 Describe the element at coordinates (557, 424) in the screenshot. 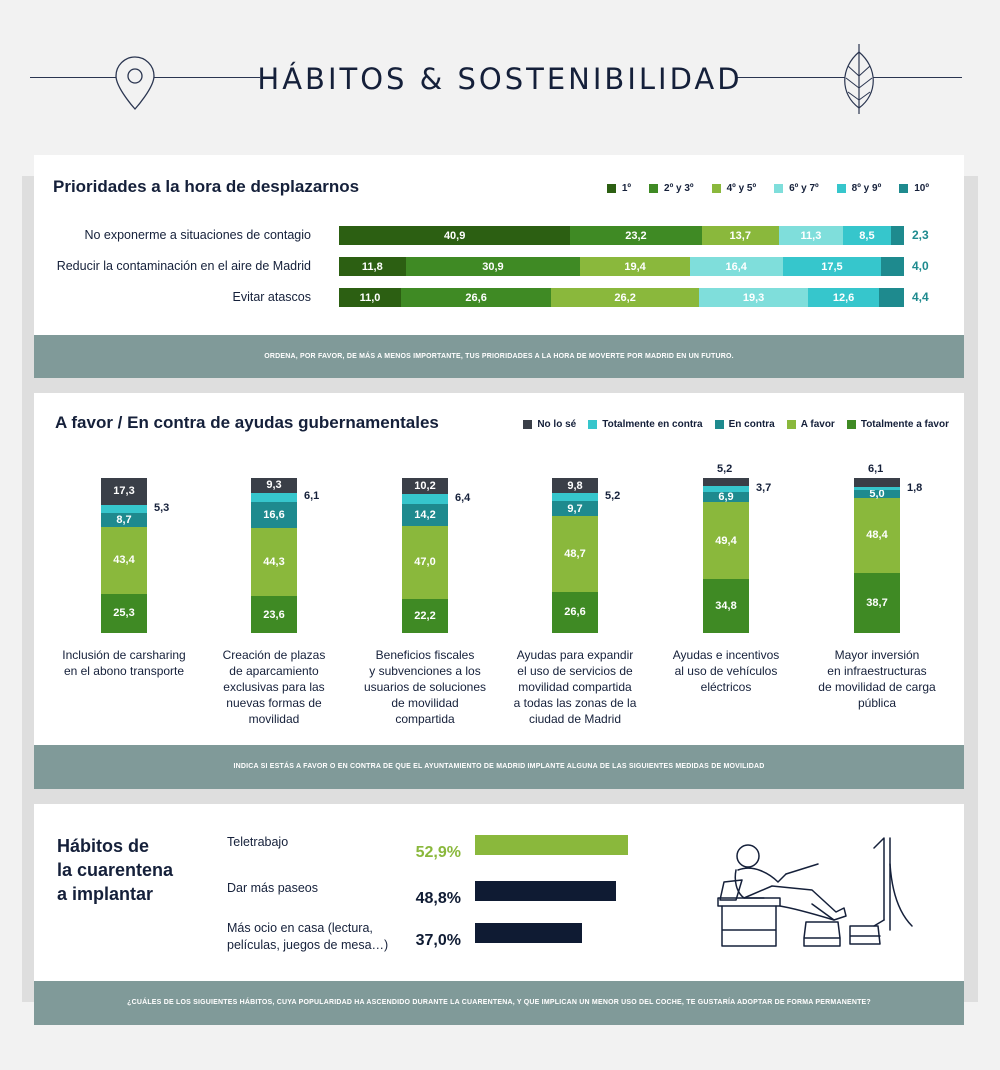

I see `legend-label: No lo sé` at that location.